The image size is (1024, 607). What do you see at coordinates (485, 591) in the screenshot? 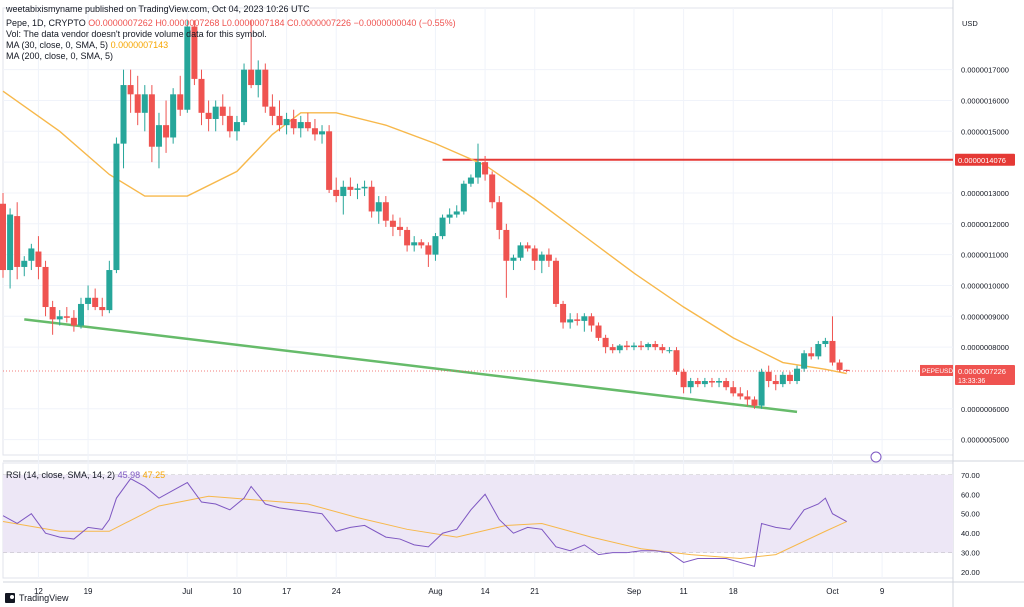
I see `time-tick-label: 14` at bounding box center [485, 591].